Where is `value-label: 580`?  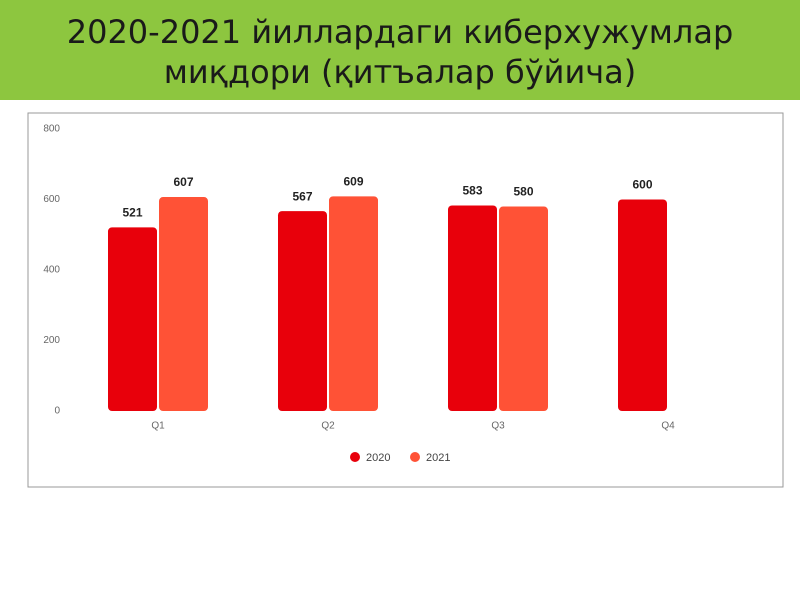
value-label: 580 is located at coordinates (523, 192).